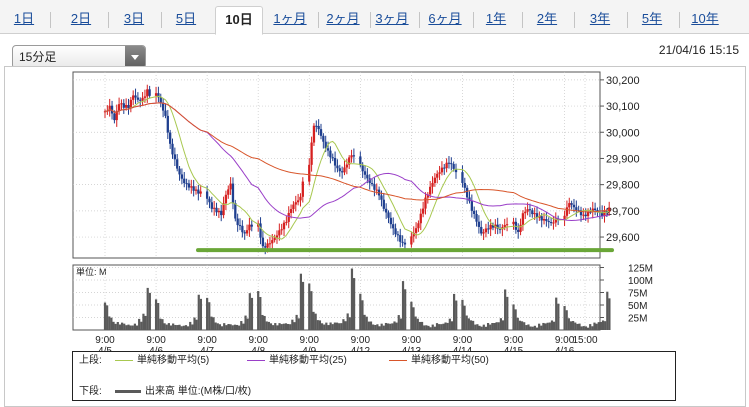 The width and height of the screenshot is (749, 407). What do you see at coordinates (239, 20) in the screenshot?
I see `tab-5: 10日` at bounding box center [239, 20].